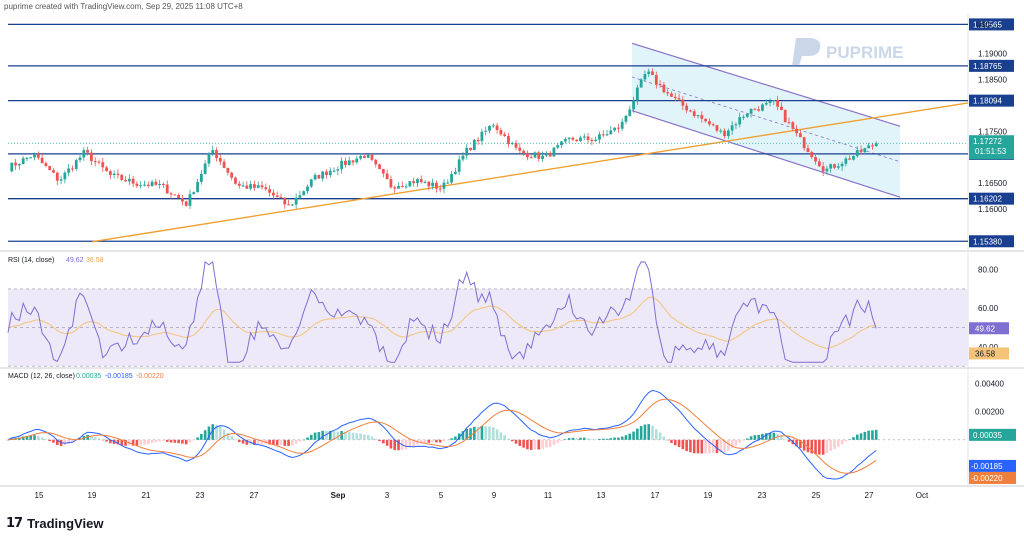 The image size is (1024, 539). Describe the element at coordinates (988, 270) in the screenshot. I see `rsi-tick-label: 80.00` at that location.